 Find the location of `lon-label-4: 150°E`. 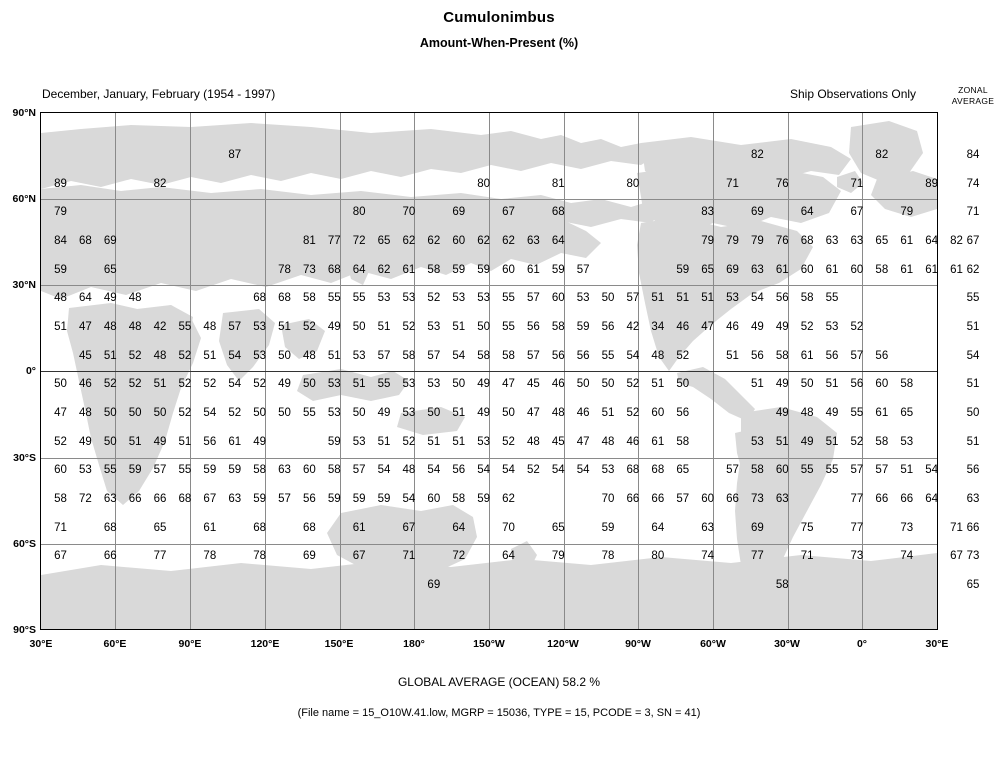

lon-label-4: 150°E is located at coordinates (339, 644).